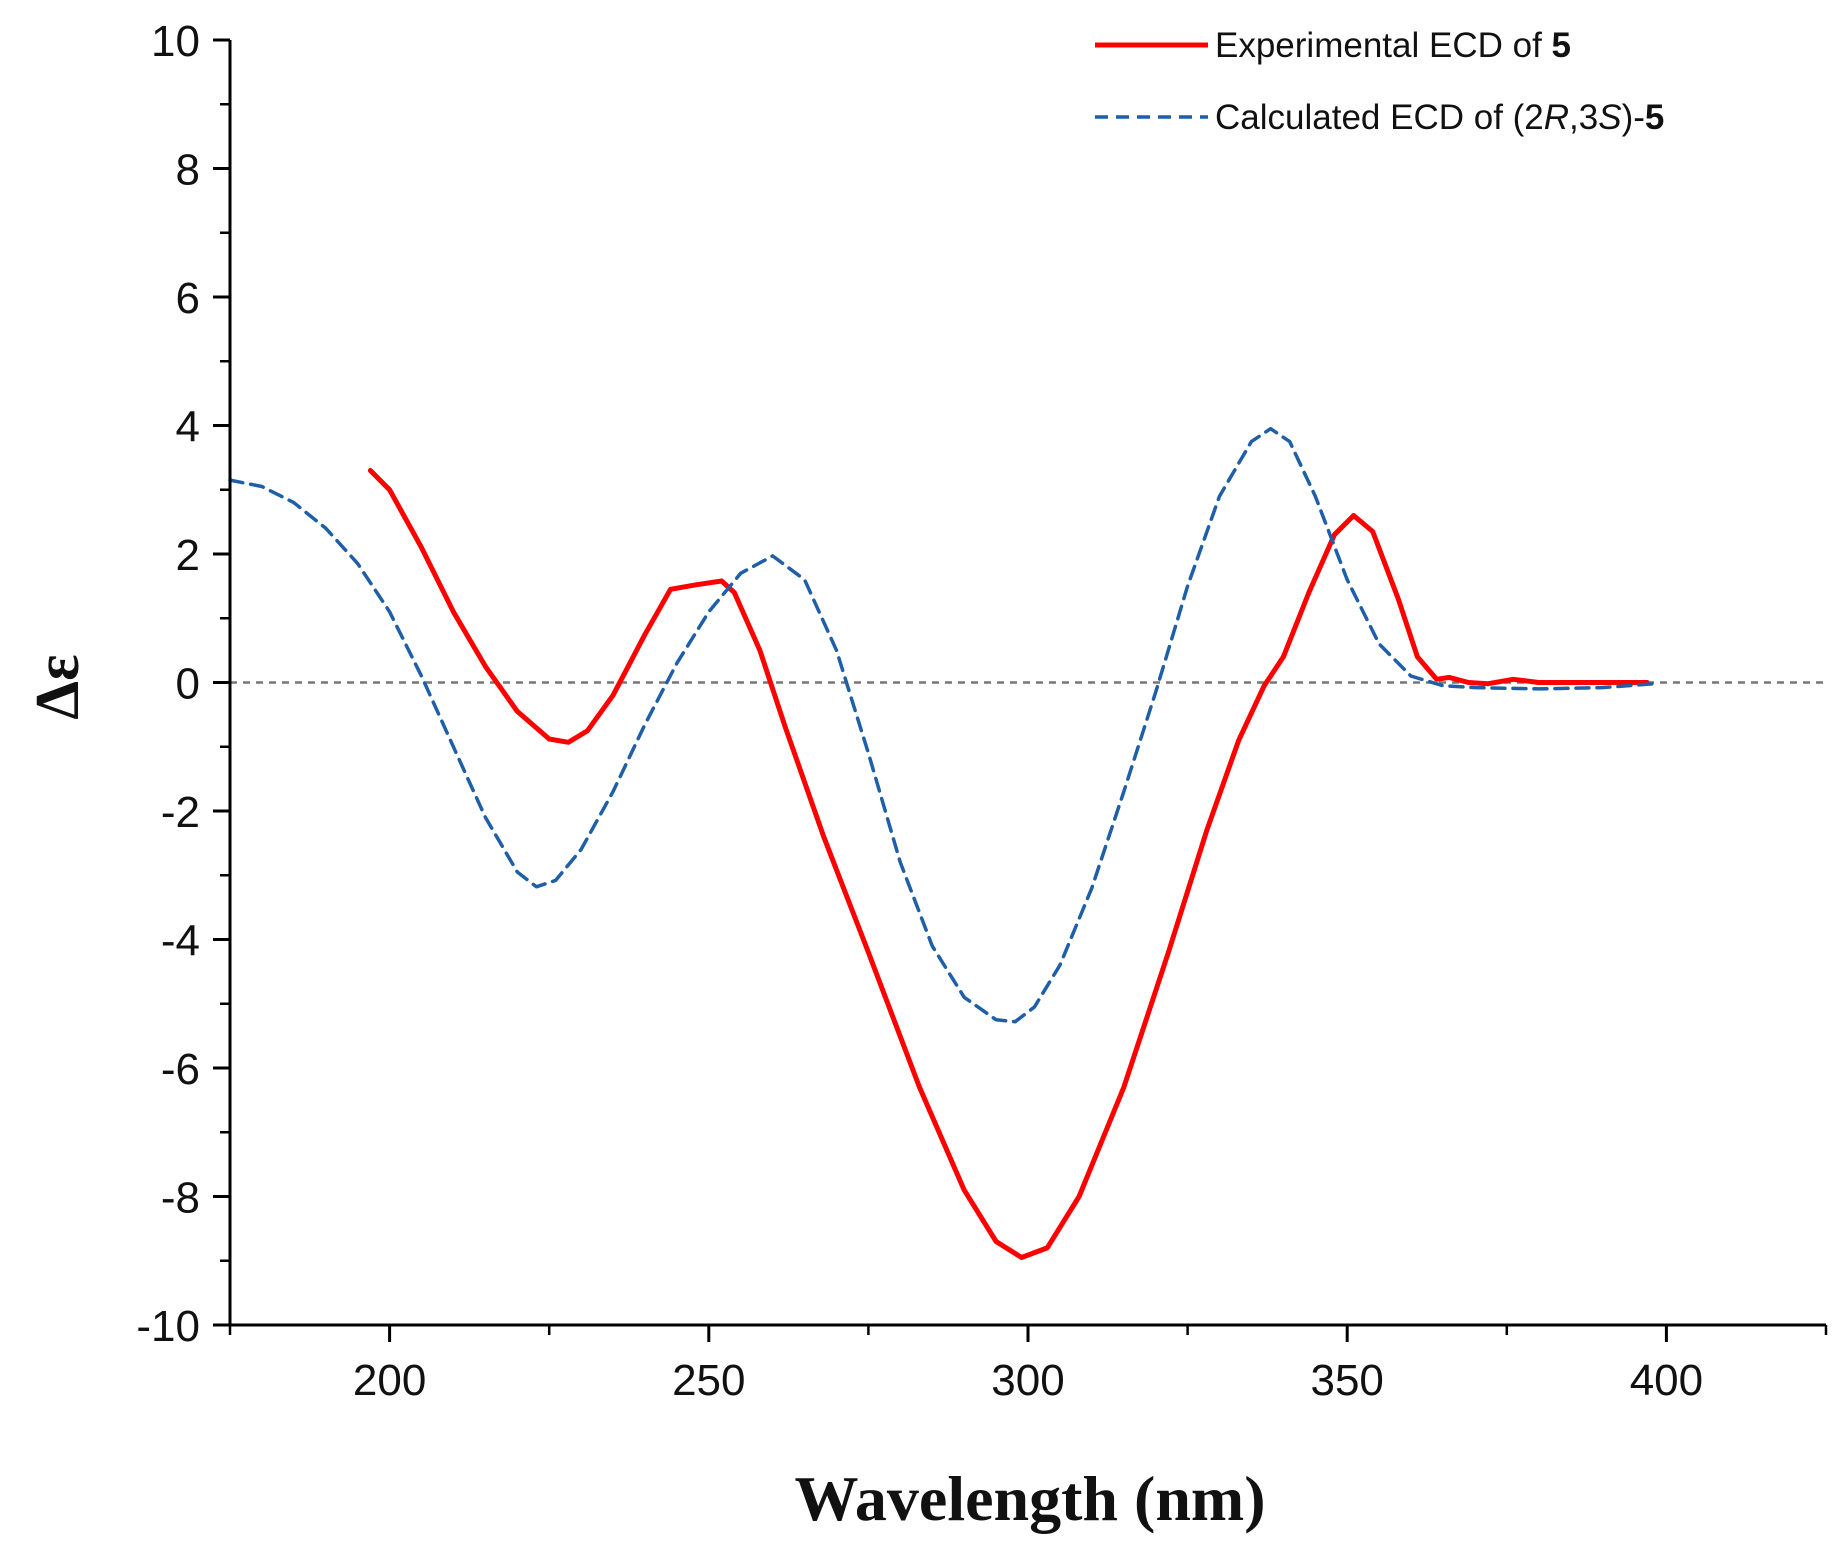 The image size is (1840, 1546). Describe the element at coordinates (188, 298) in the screenshot. I see `y-tick-label: 6` at that location.